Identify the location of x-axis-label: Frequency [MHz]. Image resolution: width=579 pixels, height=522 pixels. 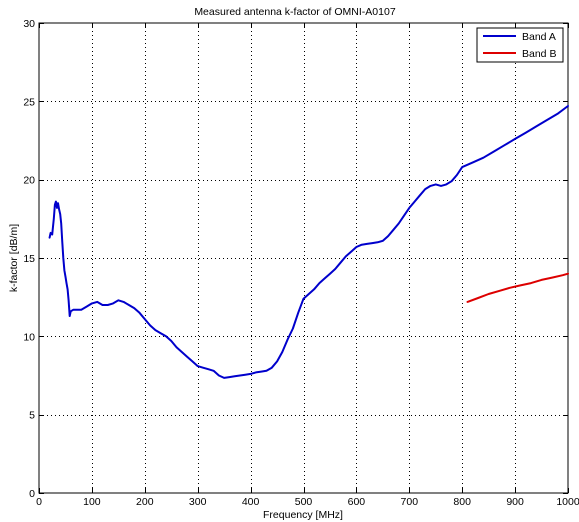
(303, 515).